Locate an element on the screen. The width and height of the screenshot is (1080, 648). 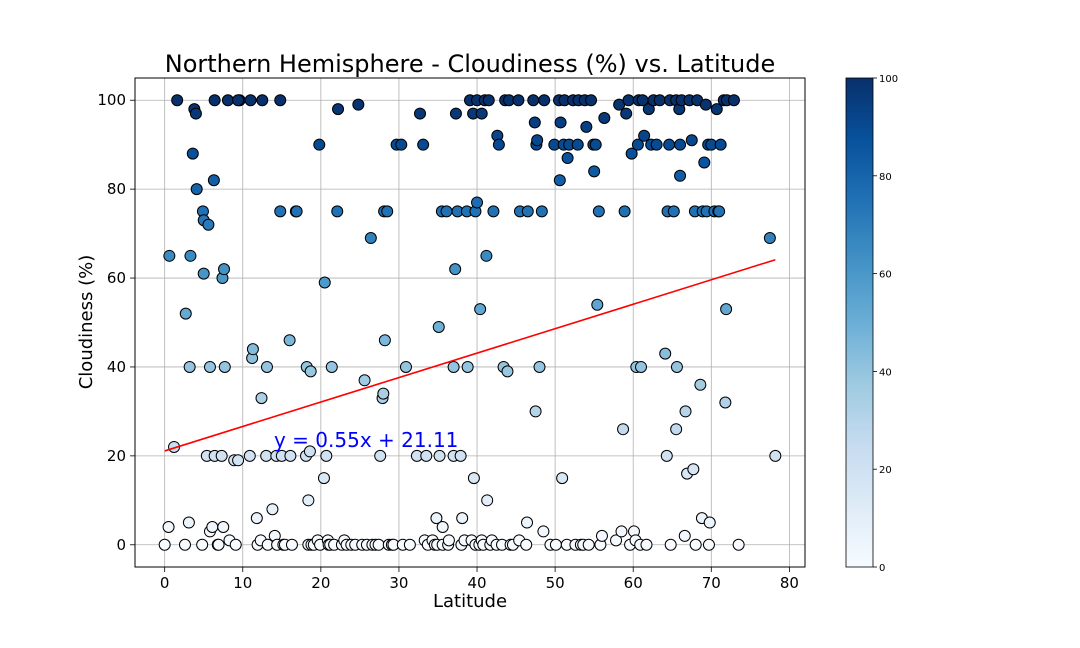
x-tick-label: 0 is located at coordinates (165, 583).